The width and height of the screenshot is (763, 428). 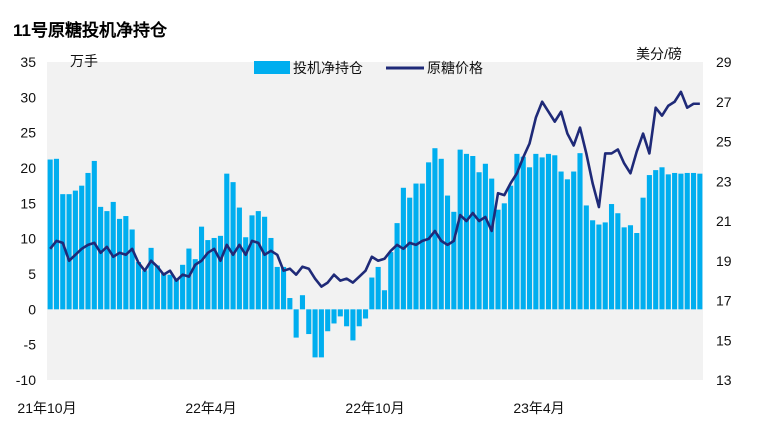 I want to click on right-axis-unit: 美分/磅, so click(x=659, y=54).